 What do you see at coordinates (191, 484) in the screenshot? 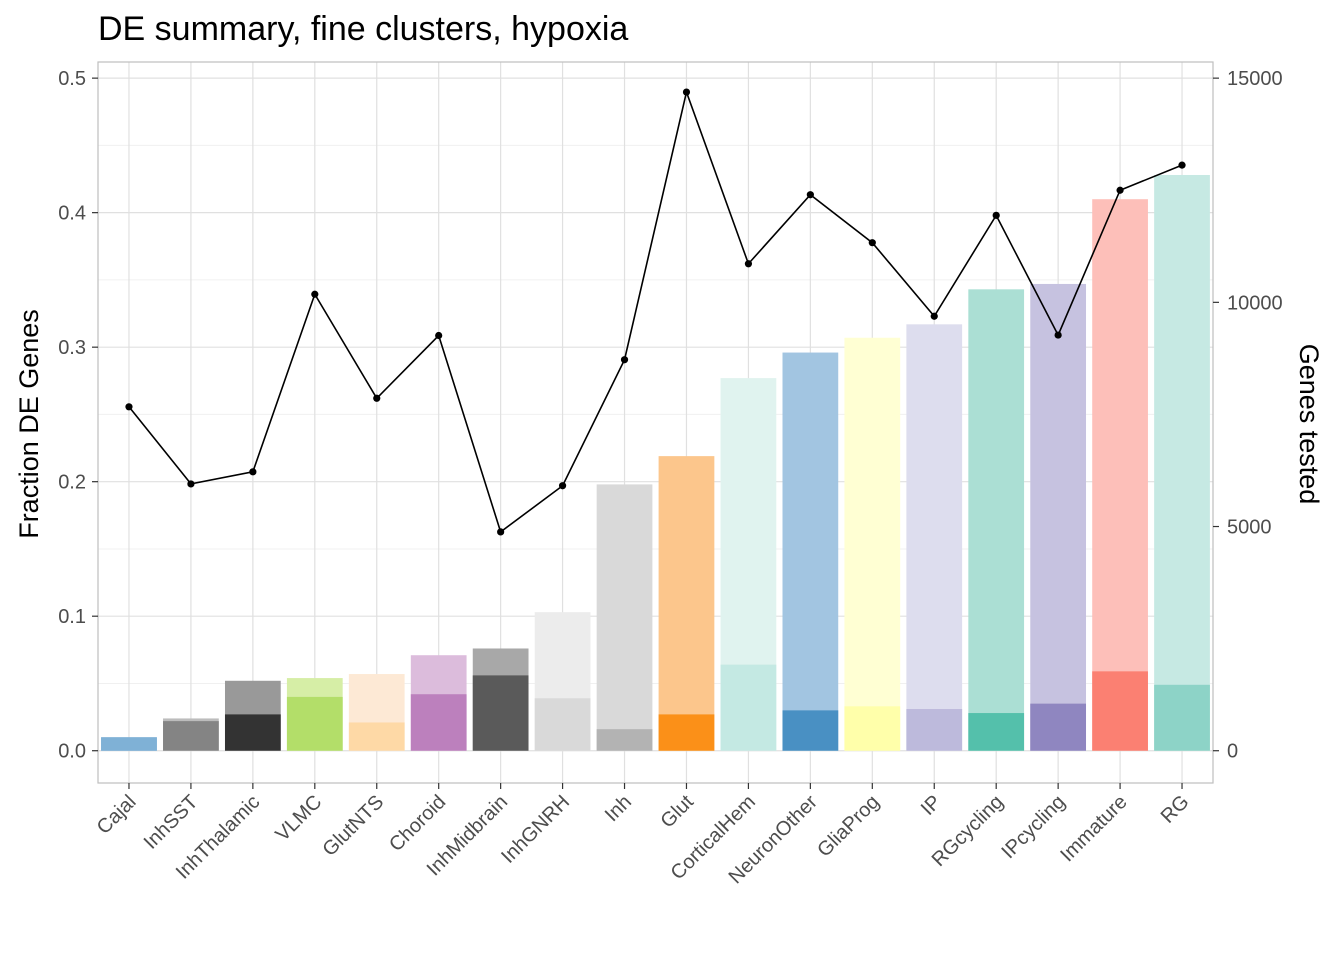
I see `genes-tested-point-InhSST` at bounding box center [191, 484].